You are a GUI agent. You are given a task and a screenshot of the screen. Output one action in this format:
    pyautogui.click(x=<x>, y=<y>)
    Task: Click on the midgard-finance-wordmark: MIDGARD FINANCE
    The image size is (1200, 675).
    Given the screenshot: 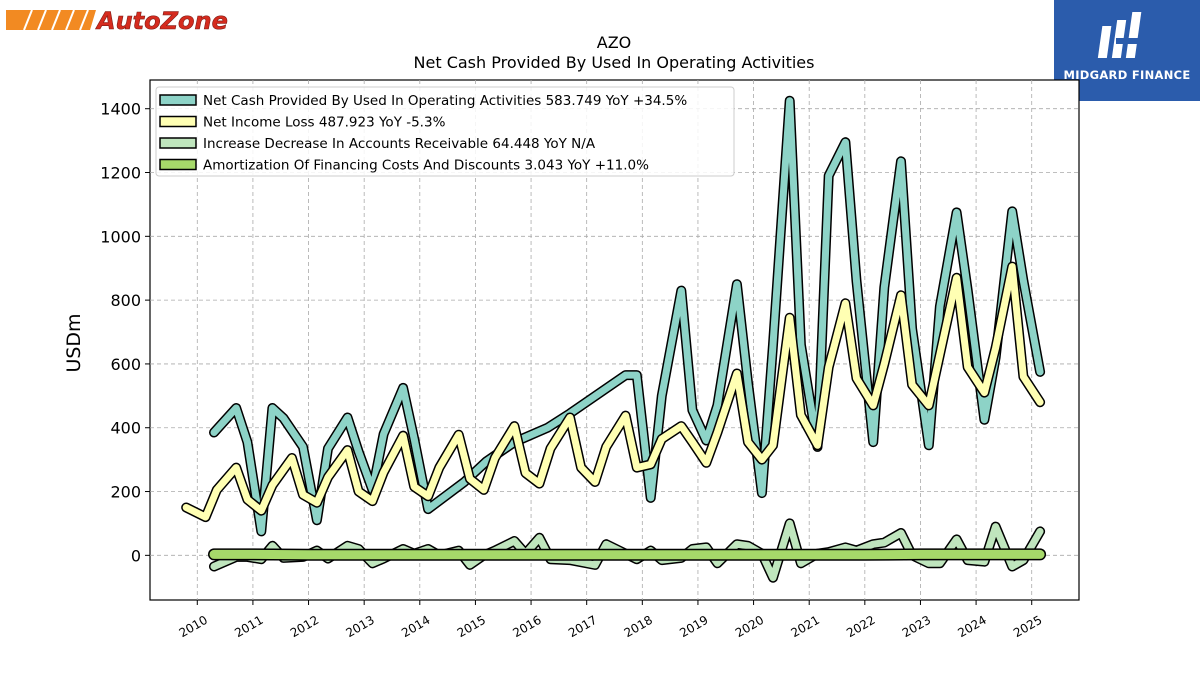 What is the action you would take?
    pyautogui.click(x=1127, y=75)
    